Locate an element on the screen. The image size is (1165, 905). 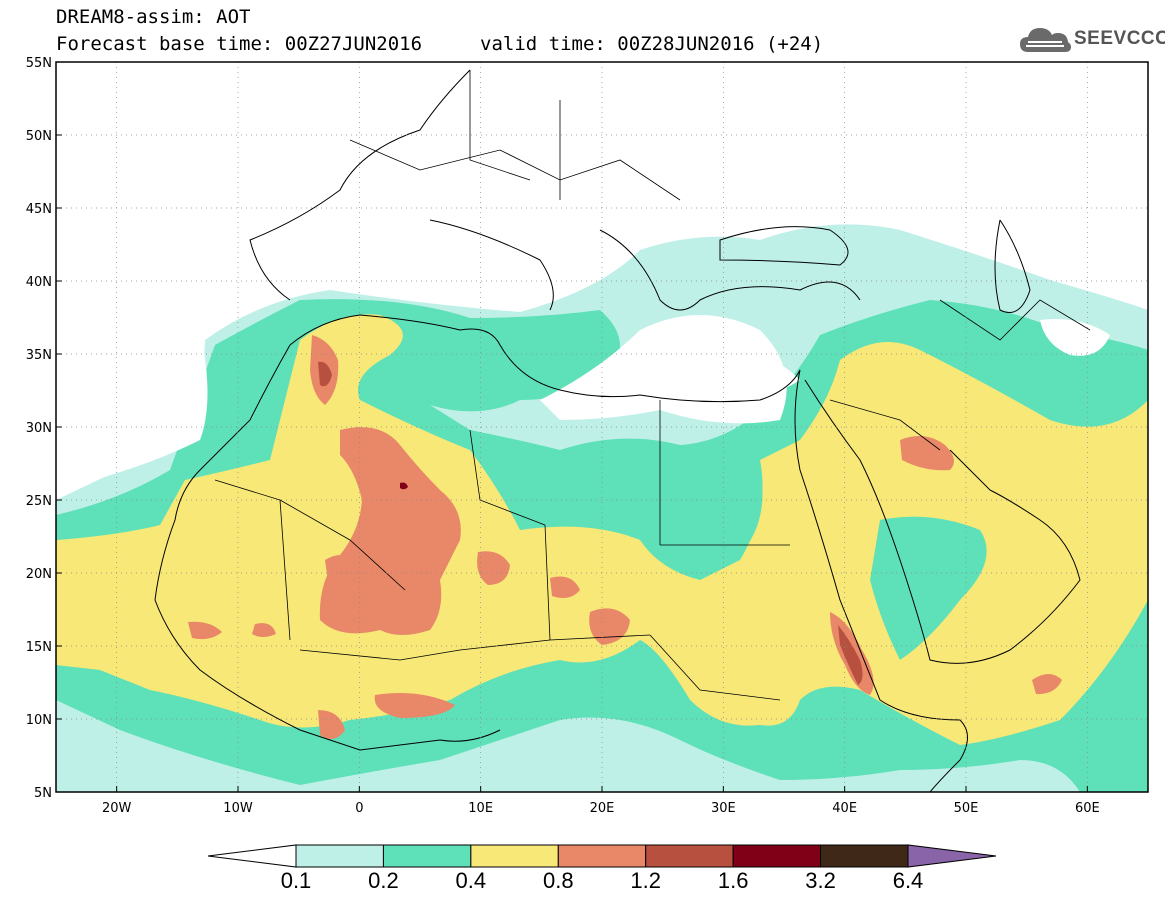
lat-label: 25N is located at coordinates (39, 501).